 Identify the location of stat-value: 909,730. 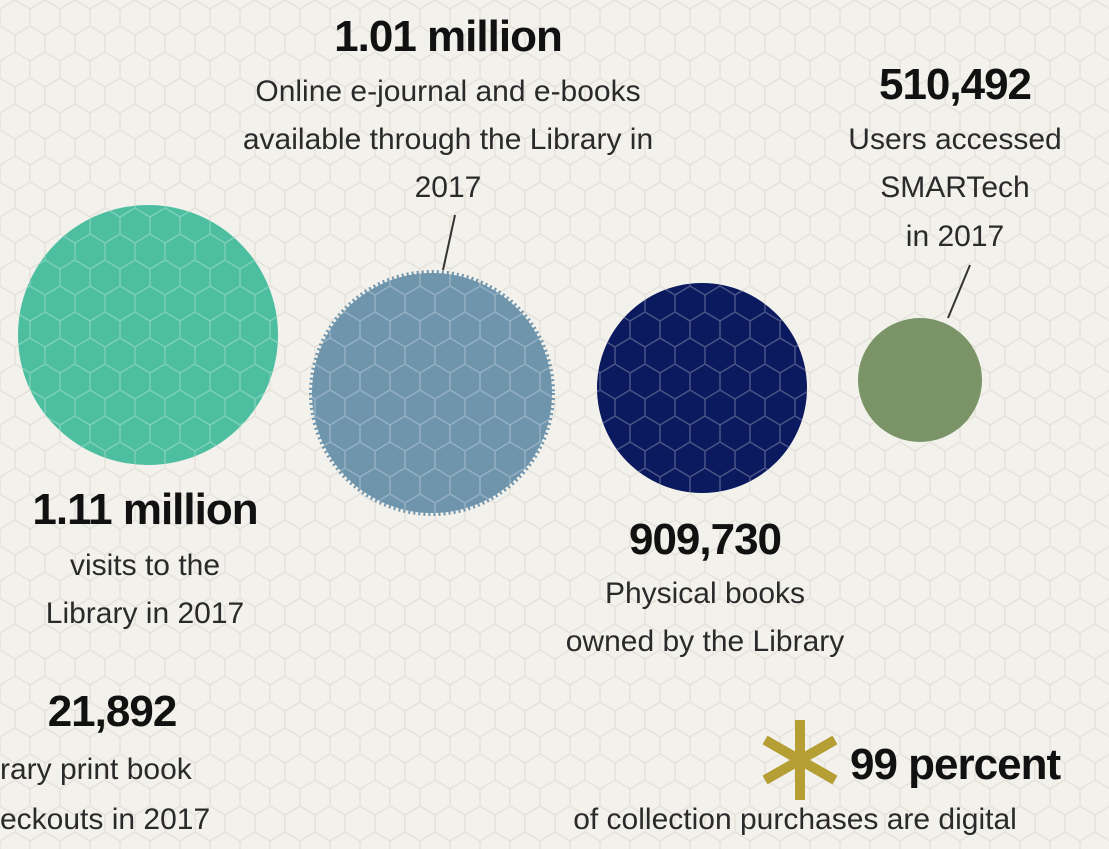
(705, 539).